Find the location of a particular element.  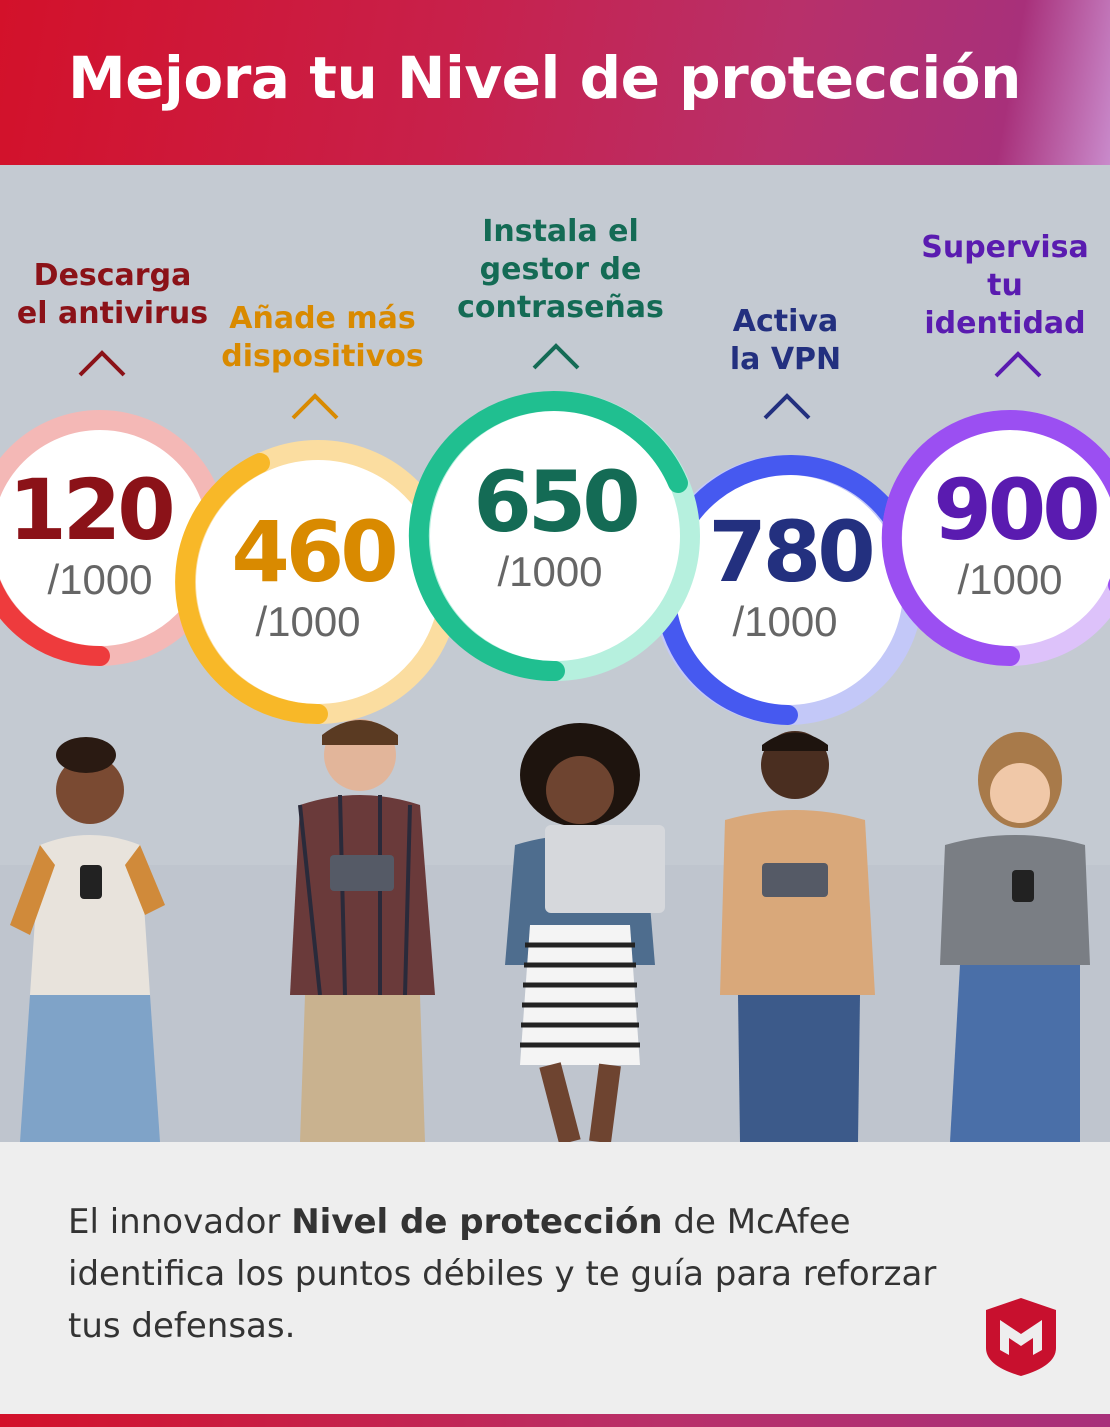

step-label-line: Añade más is located at coordinates (322, 318).